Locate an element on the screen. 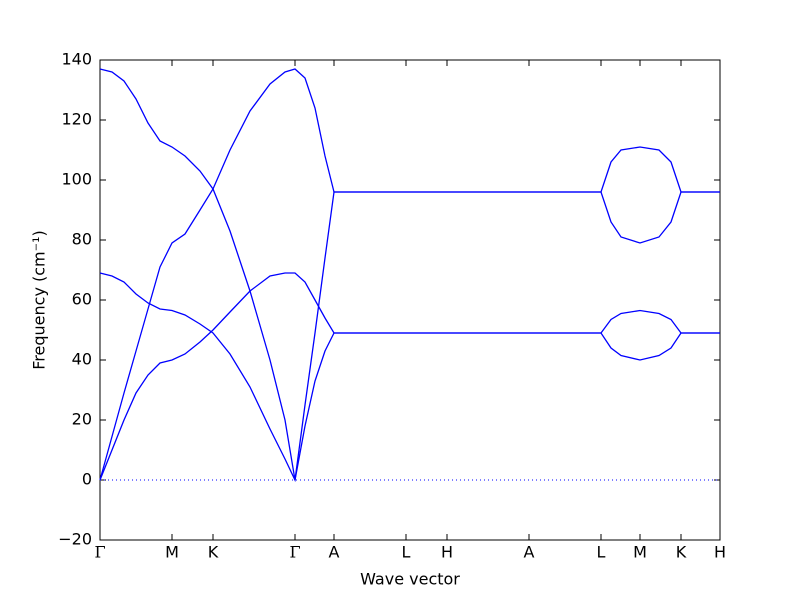 The width and height of the screenshot is (800, 604). y-axis-label: Frequency (cm⁻¹) is located at coordinates (39, 299).